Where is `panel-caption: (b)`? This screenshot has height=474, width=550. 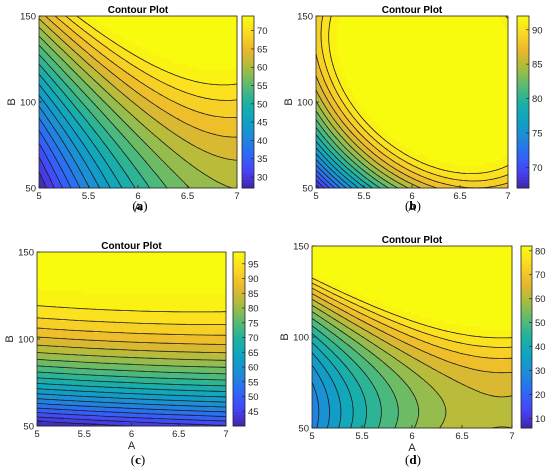
panel-caption: (b) is located at coordinates (413, 205).